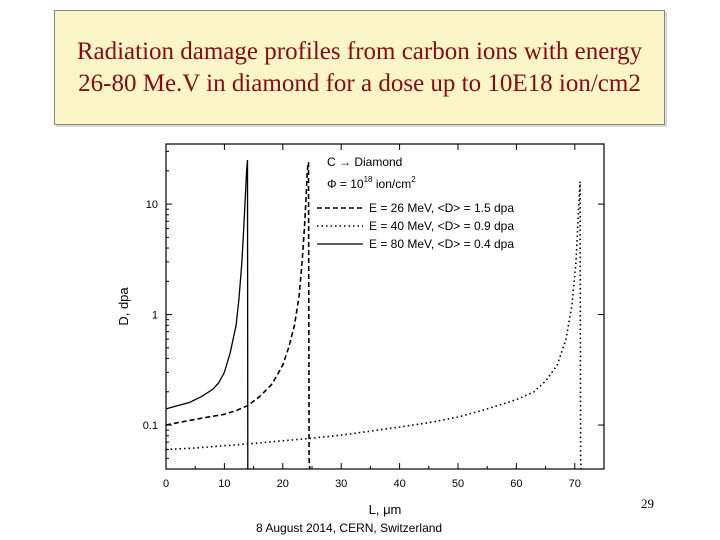 The width and height of the screenshot is (720, 540). I want to click on y-tick-label: 0.1, so click(150, 426).